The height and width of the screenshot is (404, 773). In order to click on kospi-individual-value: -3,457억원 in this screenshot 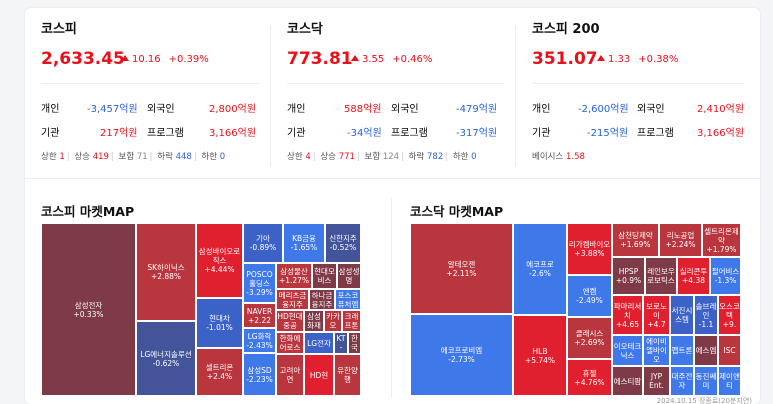, I will do `click(112, 109)`.